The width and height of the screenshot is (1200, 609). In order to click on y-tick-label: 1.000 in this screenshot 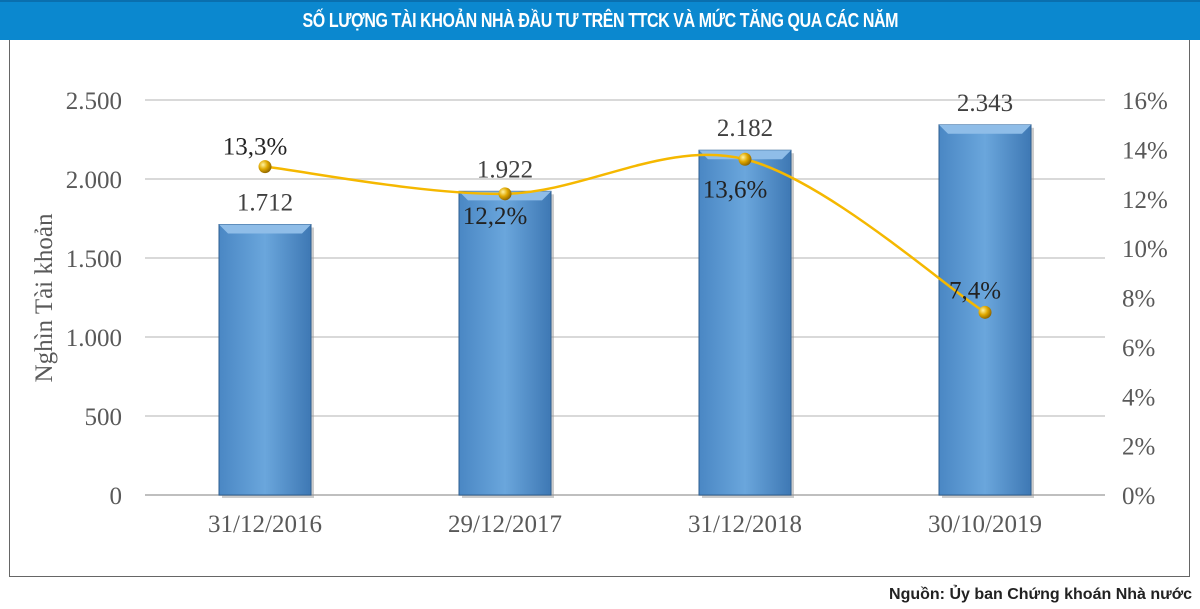, I will do `click(94, 338)`.